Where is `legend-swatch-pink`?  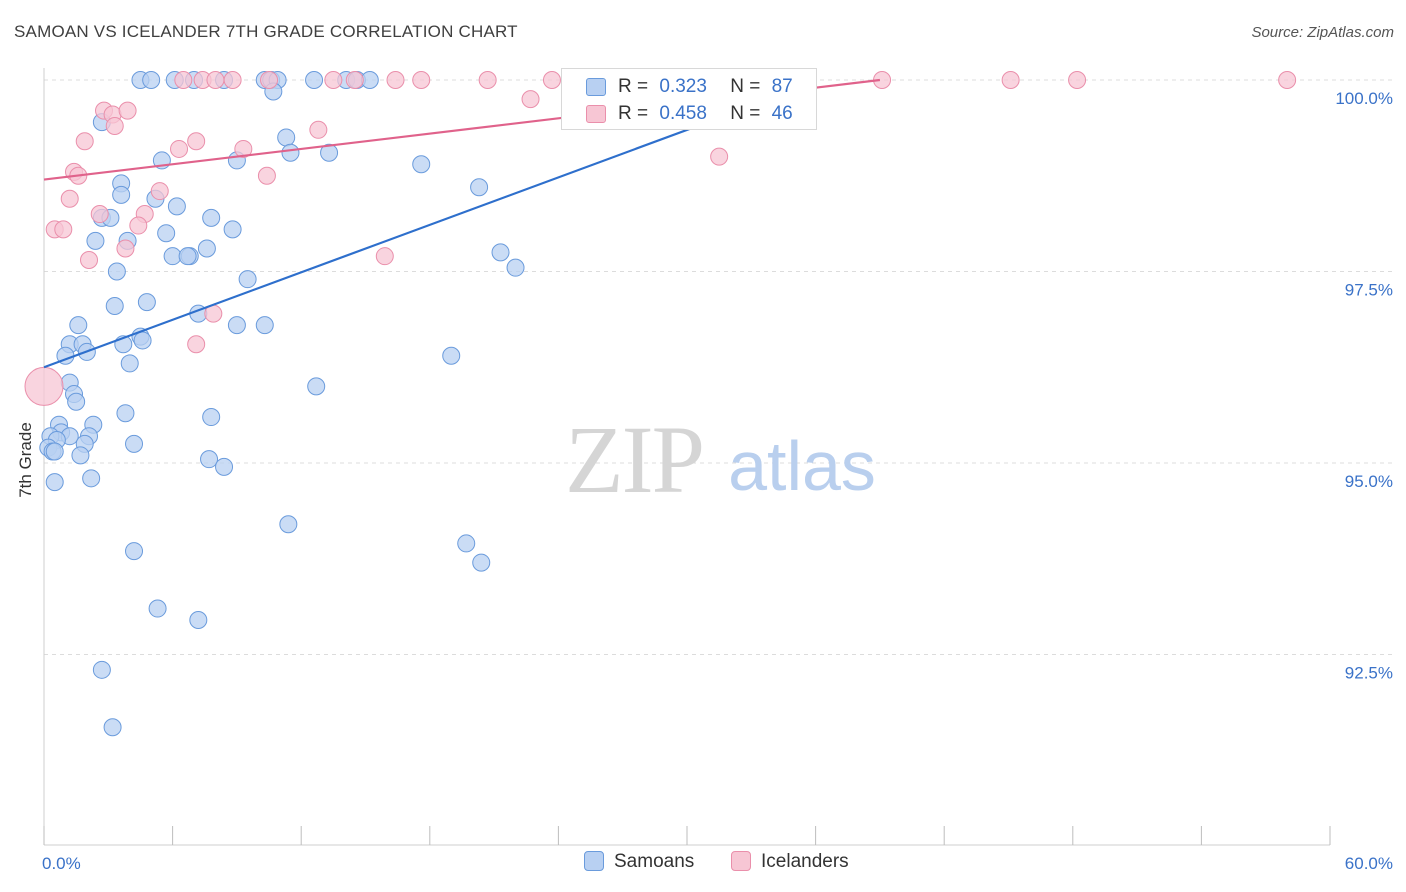 legend-swatch-pink is located at coordinates (596, 114).